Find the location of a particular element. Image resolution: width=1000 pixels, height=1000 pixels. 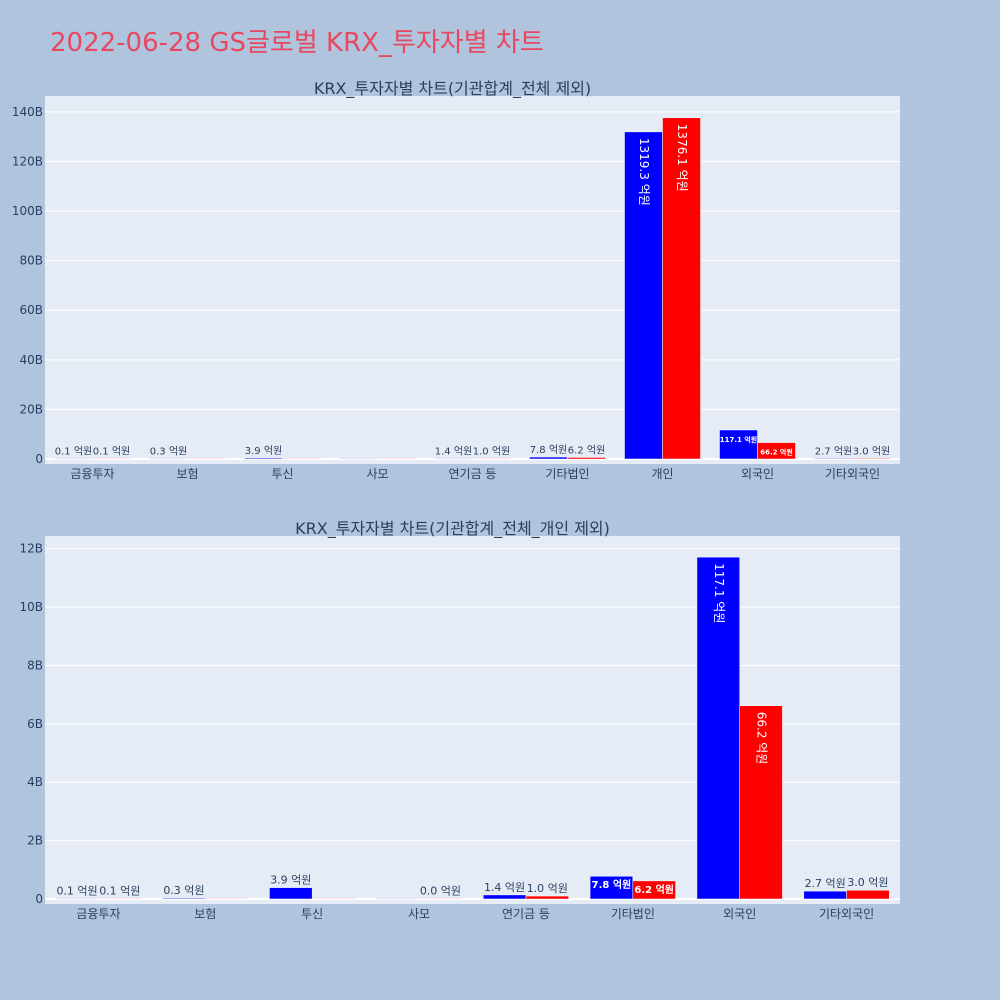

page-title: 2022-06-28 GS글로벌 KRX_투자자별 차트 is located at coordinates (297, 43).